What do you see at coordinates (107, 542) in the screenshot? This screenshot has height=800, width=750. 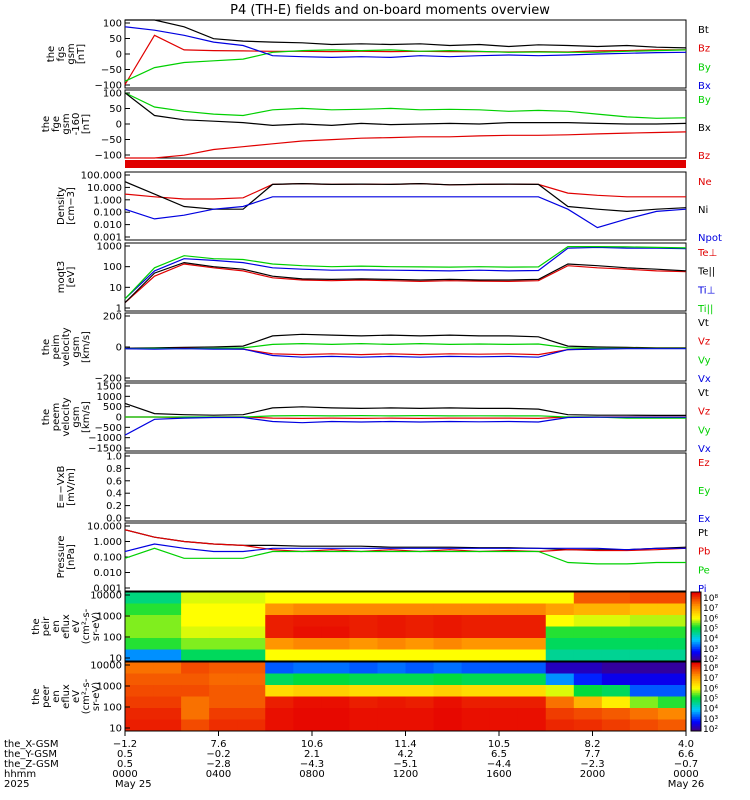 I see `y-tick-label: 1.000` at bounding box center [107, 542].